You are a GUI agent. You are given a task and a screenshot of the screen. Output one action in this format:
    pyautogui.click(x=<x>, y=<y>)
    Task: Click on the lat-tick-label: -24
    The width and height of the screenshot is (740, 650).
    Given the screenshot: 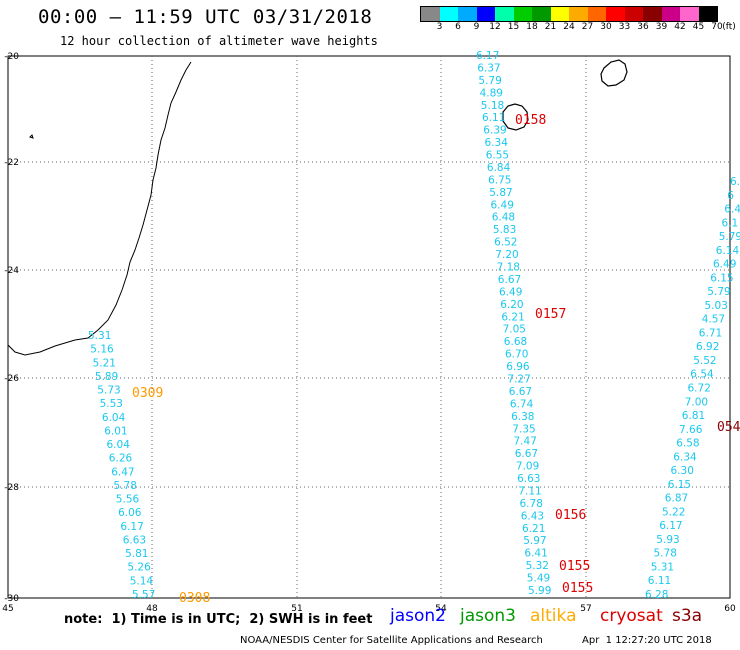 What is the action you would take?
    pyautogui.click(x=11, y=271)
    